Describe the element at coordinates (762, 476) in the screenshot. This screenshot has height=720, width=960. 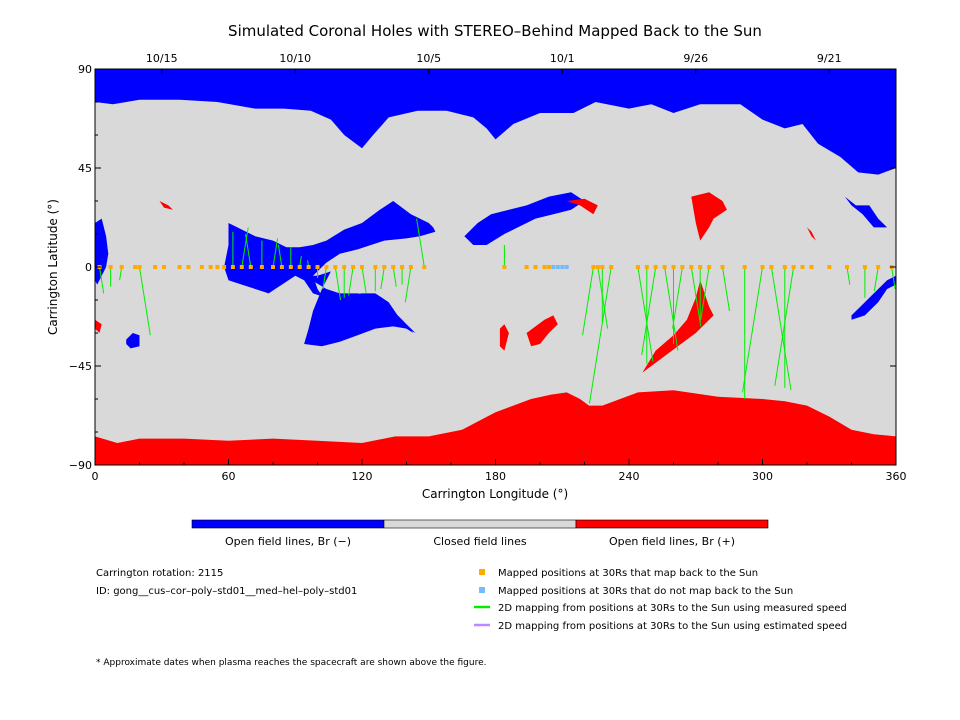
I see `x-tick-label: 300` at that location.